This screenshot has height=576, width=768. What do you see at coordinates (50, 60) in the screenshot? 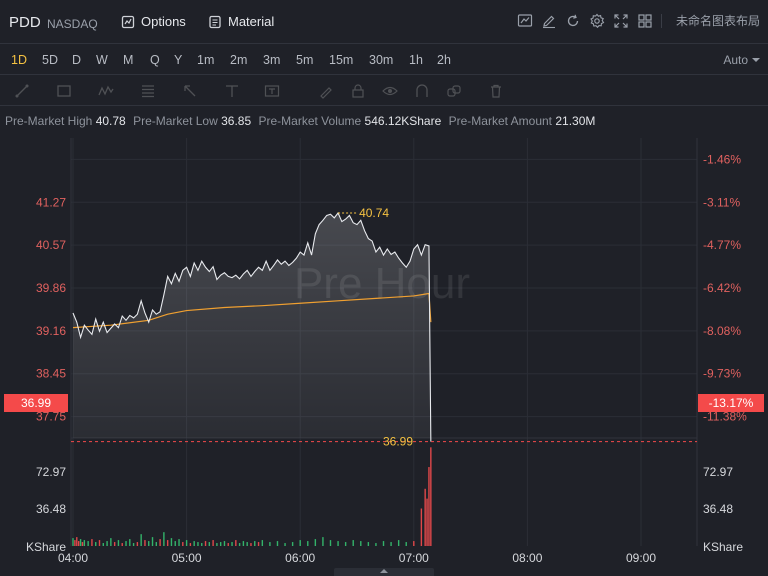
I see `tf-5d: 5D` at bounding box center [50, 60].